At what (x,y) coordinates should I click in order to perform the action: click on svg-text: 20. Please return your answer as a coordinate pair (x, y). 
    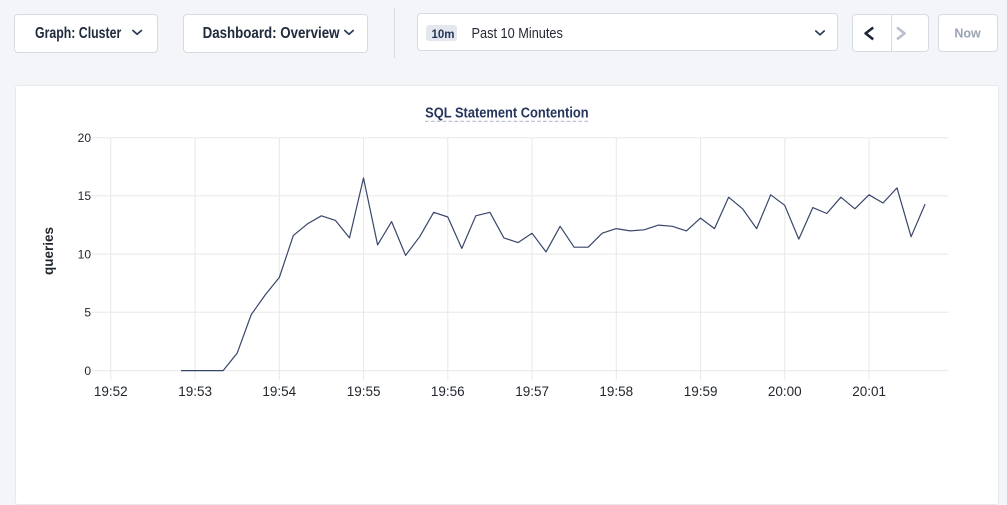
    Looking at the image, I should click on (85, 138).